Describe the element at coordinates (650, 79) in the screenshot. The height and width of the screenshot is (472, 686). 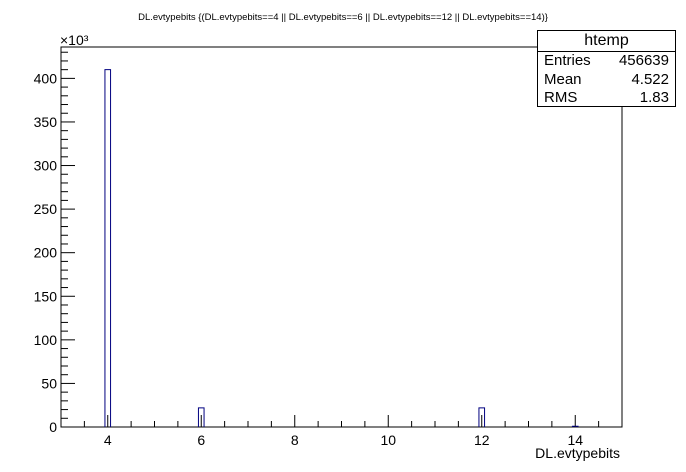
I see `stats-value: 4.522` at that location.